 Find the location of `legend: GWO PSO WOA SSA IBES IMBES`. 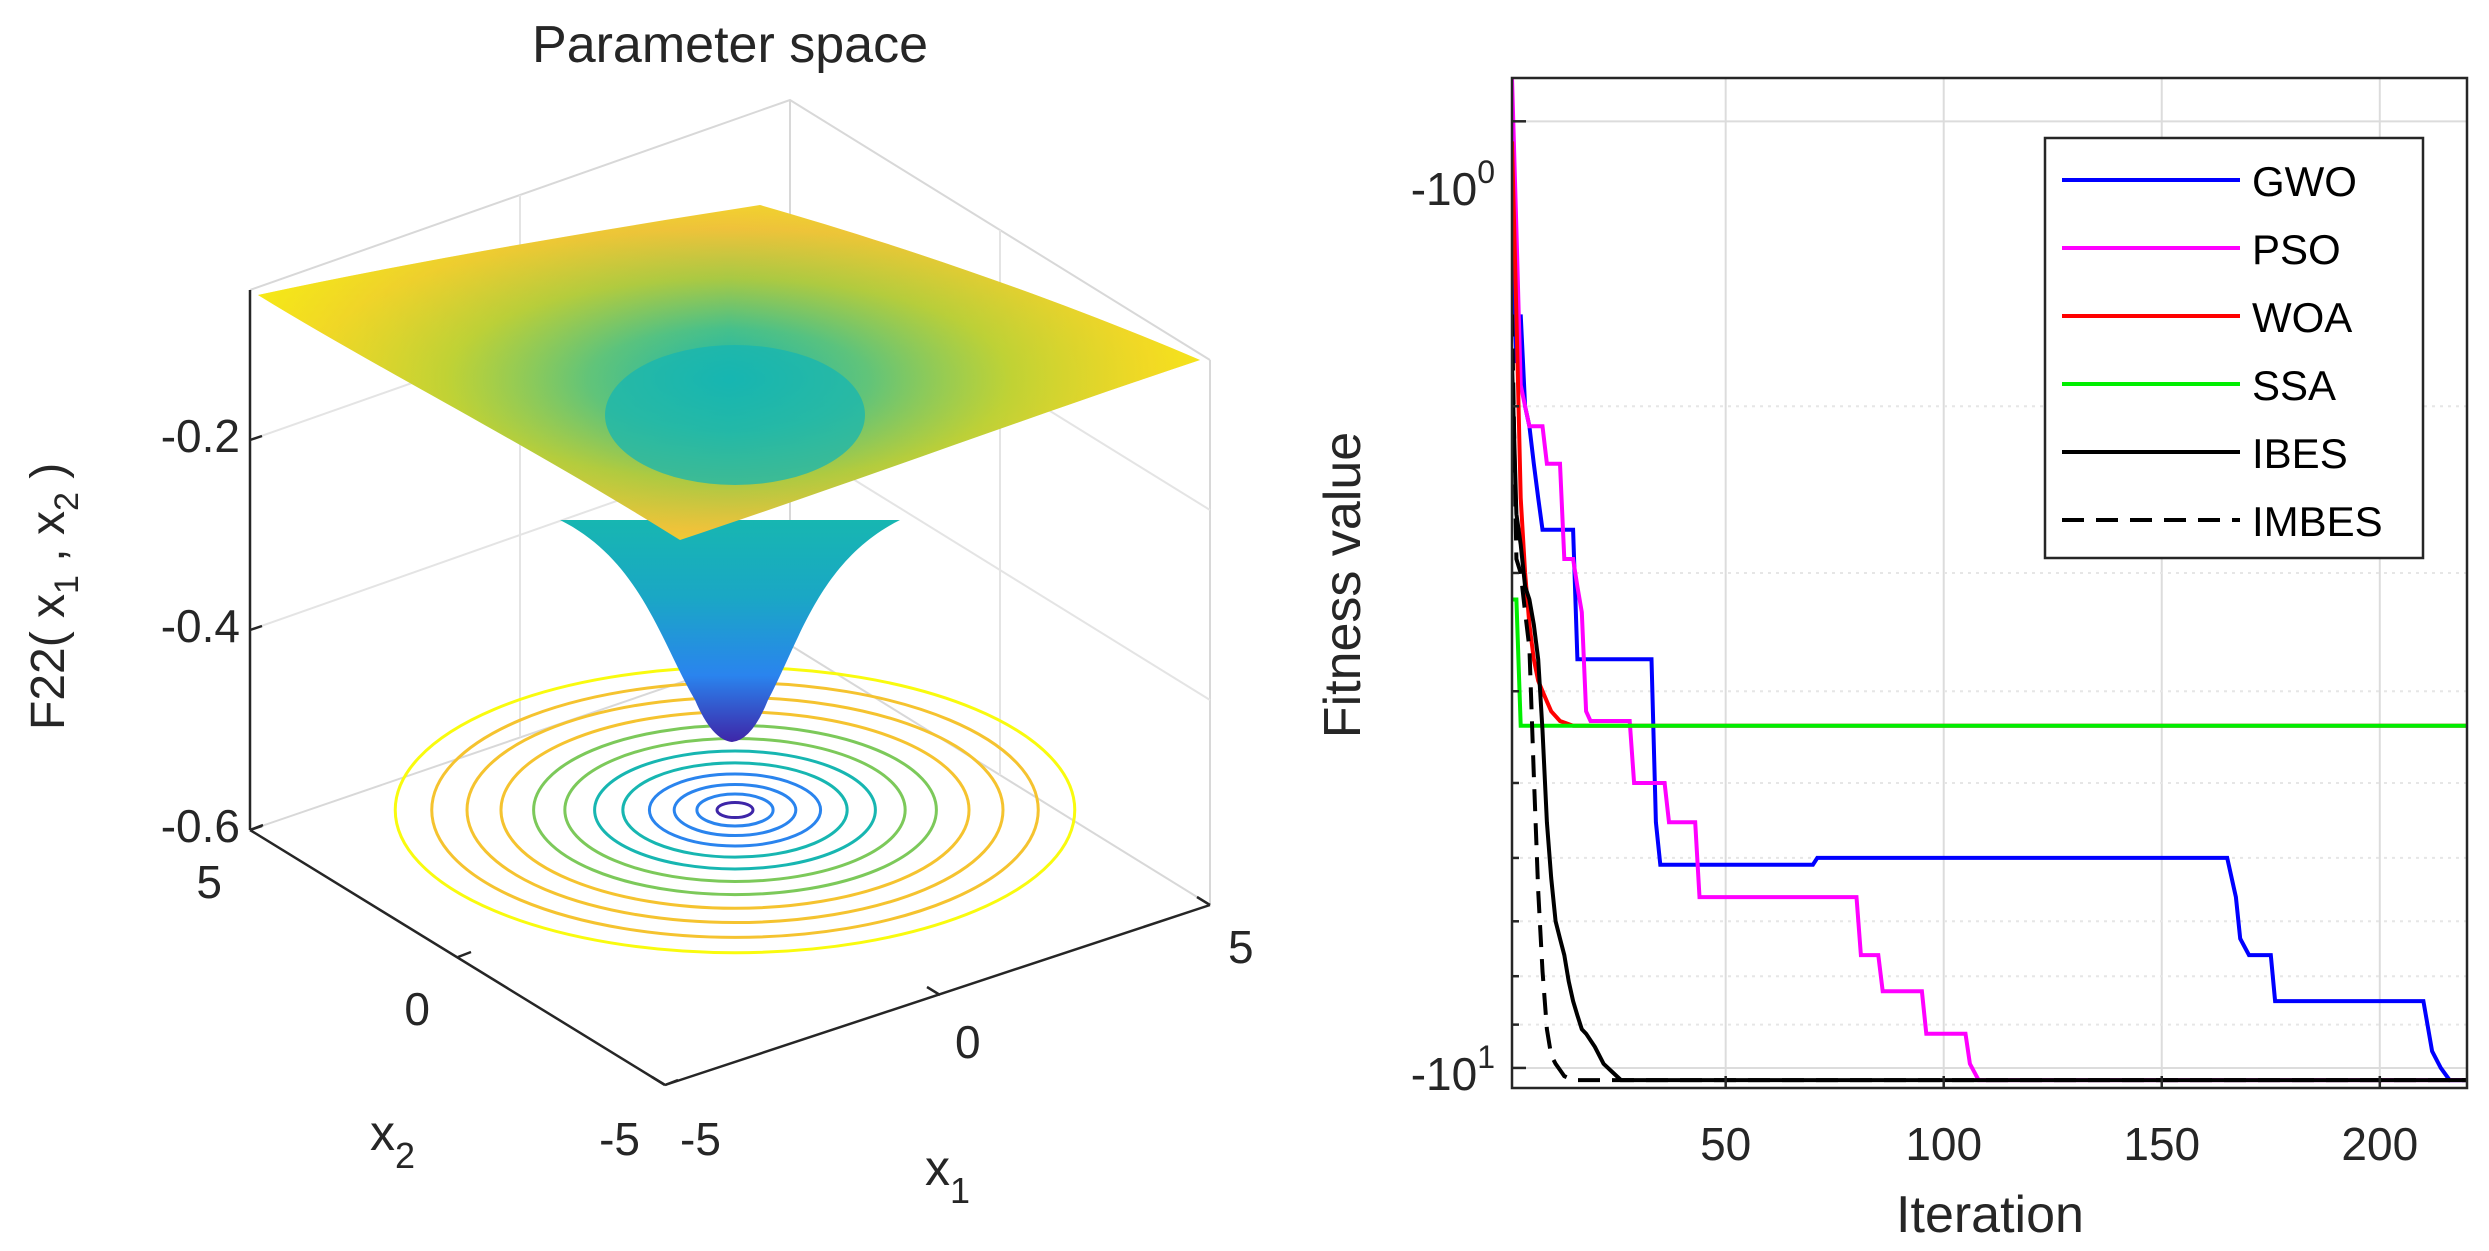

legend: GWO PSO WOA SSA IBES IMBES is located at coordinates (2234, 348).